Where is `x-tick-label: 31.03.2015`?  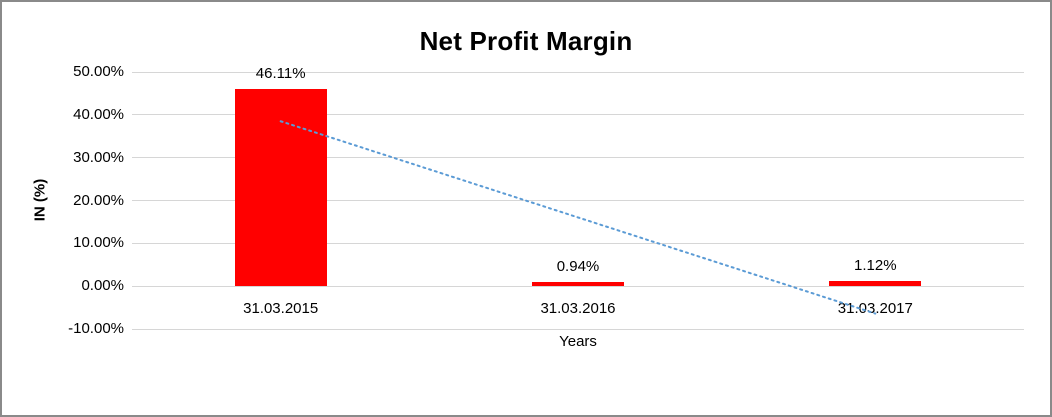 x-tick-label: 31.03.2015 is located at coordinates (281, 309).